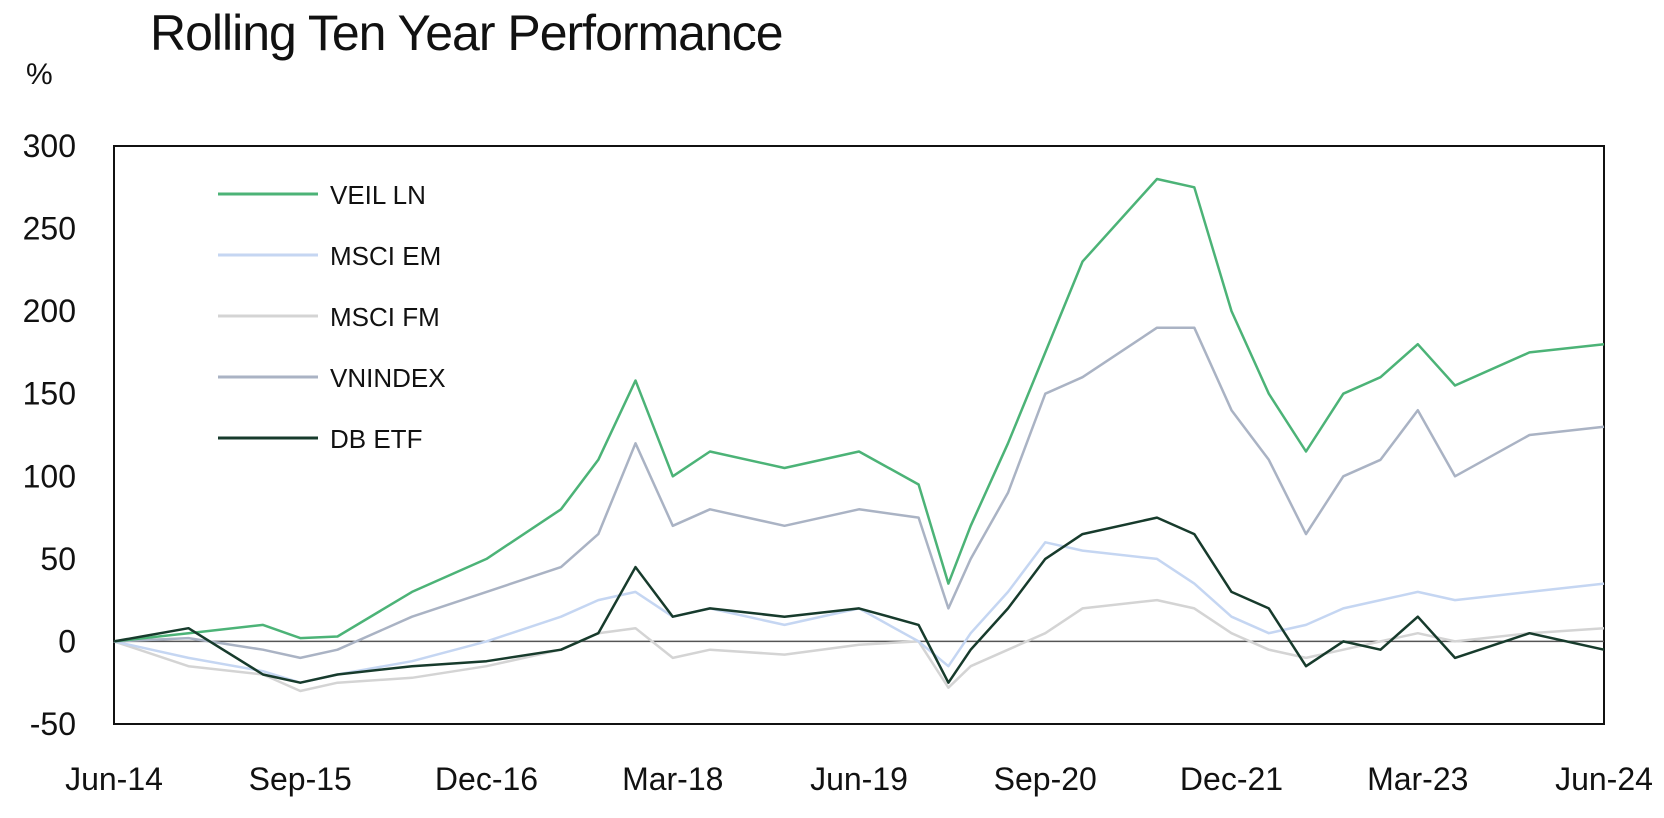 This screenshot has height=818, width=1664. I want to click on legend: VEIL LN MSCI EM MSCI FM VNINDEX DB ETF, so click(332, 317).